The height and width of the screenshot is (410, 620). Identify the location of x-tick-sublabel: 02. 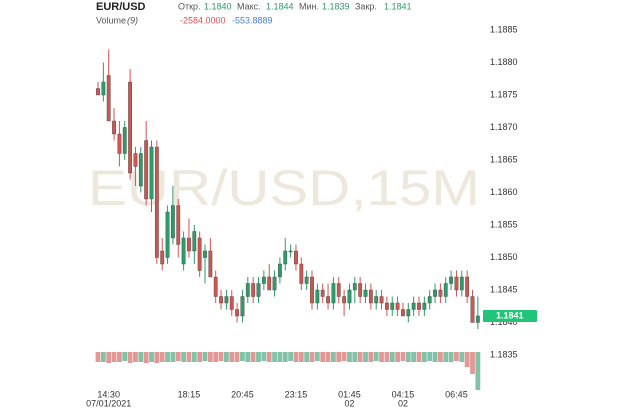
(403, 403).